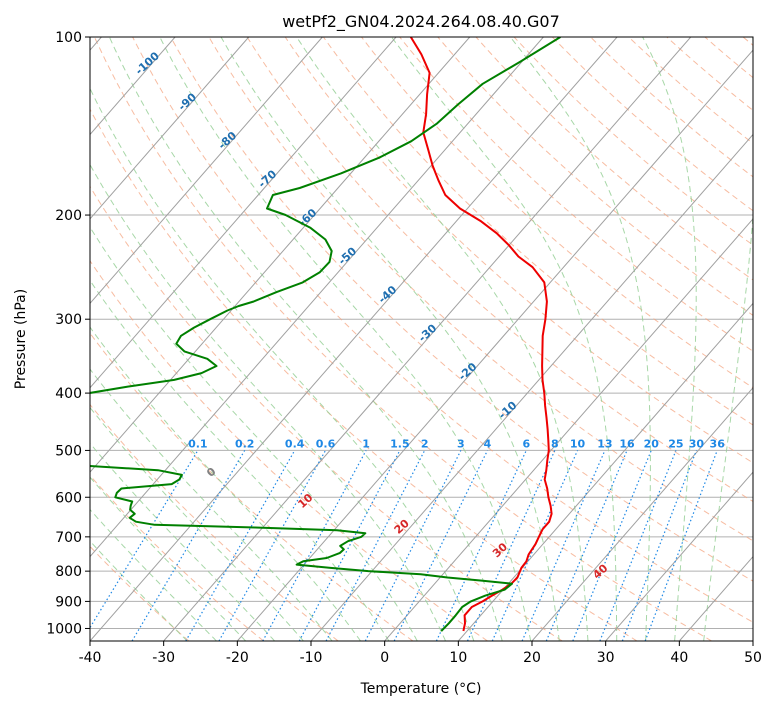 The width and height of the screenshot is (775, 708). Describe the element at coordinates (718, 443) in the screenshot. I see `mixing-ratio-label: 36` at that location.